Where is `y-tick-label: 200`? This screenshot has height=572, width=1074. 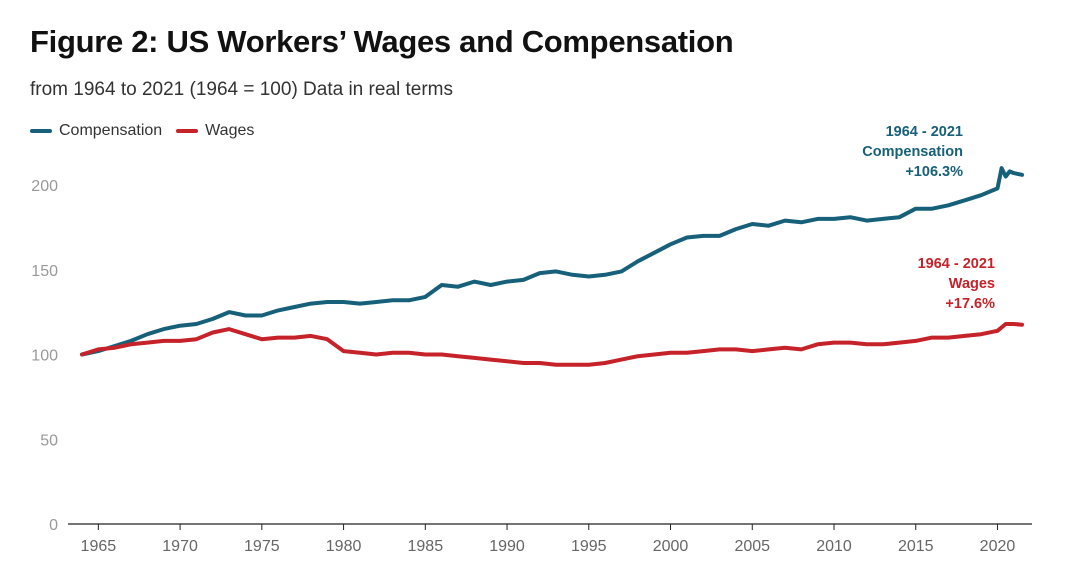 y-tick-label: 200 is located at coordinates (44, 186).